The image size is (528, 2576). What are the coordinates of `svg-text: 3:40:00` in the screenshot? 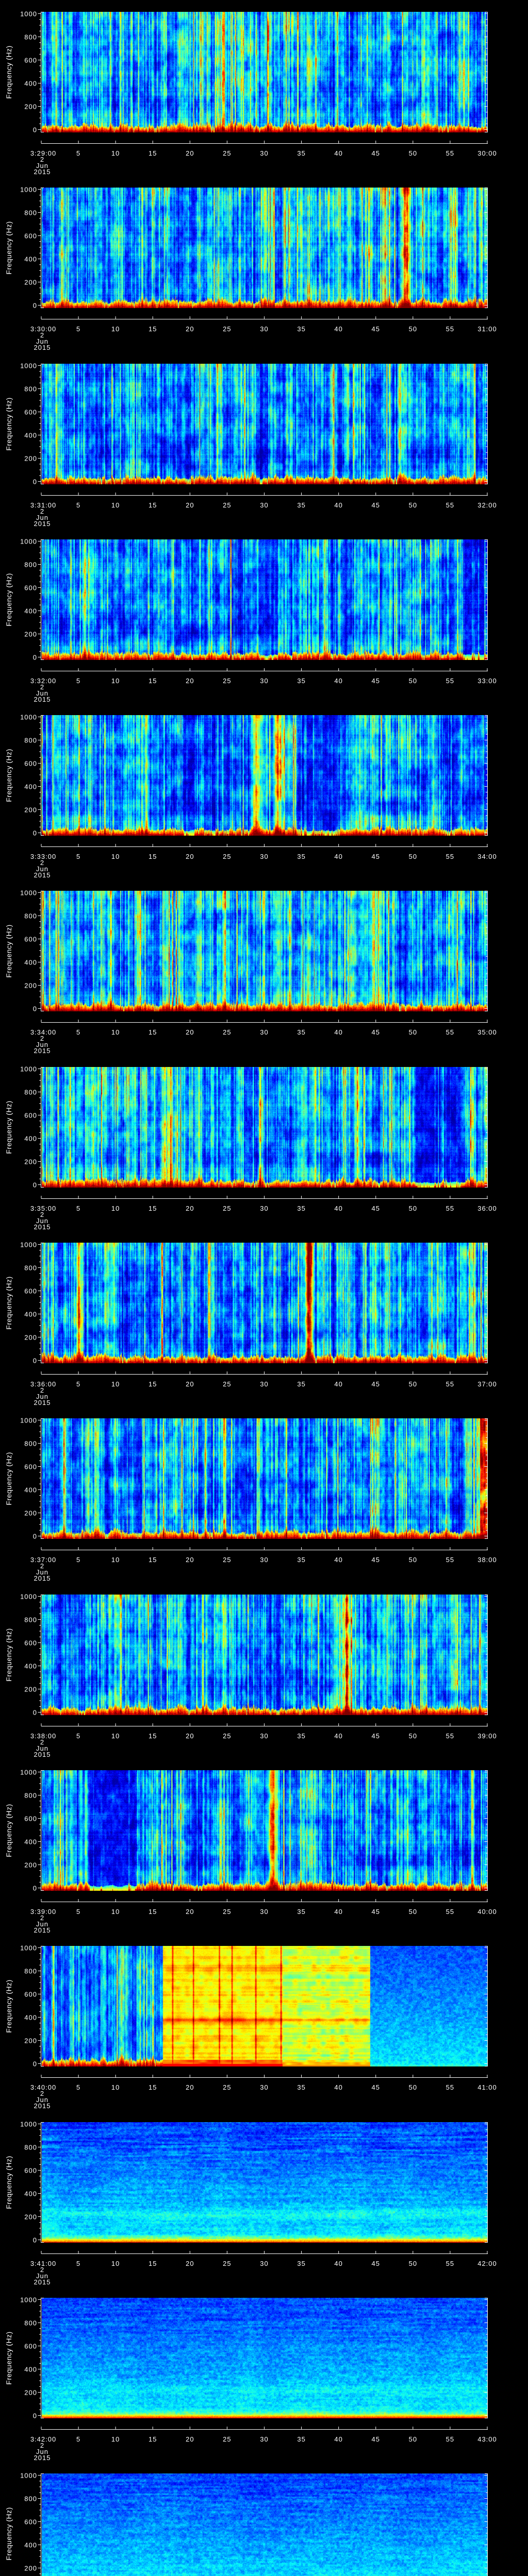 It's located at (43, 2087).